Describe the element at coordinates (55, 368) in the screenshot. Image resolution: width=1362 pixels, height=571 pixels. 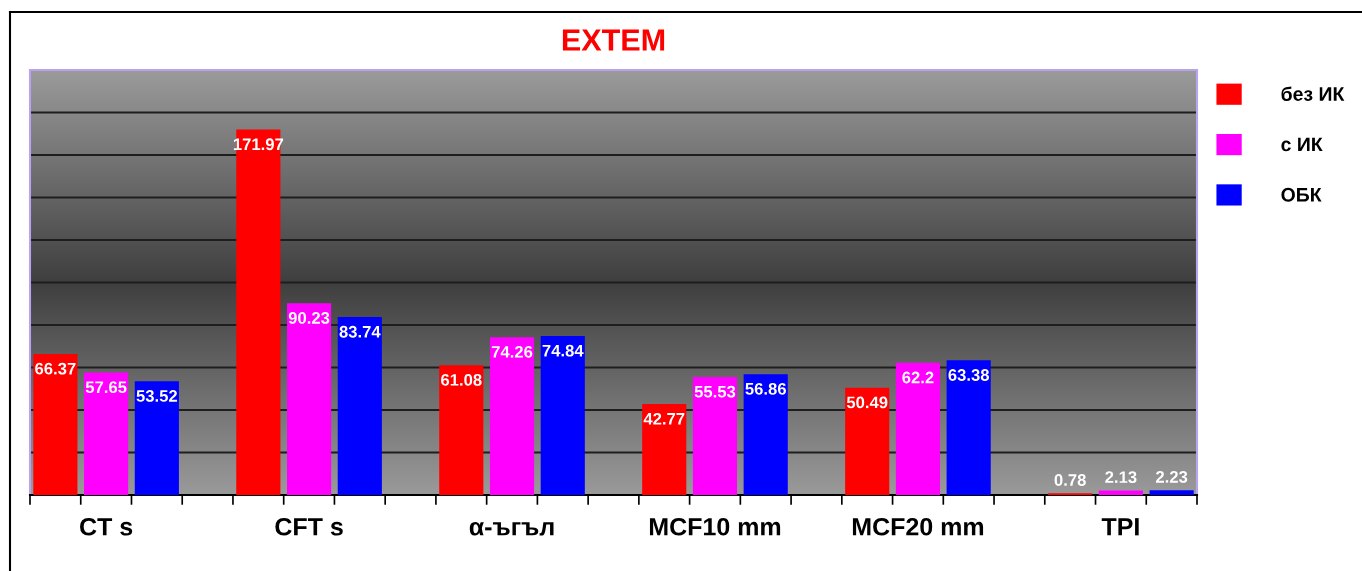
I see `data-label: 66.37` at that location.